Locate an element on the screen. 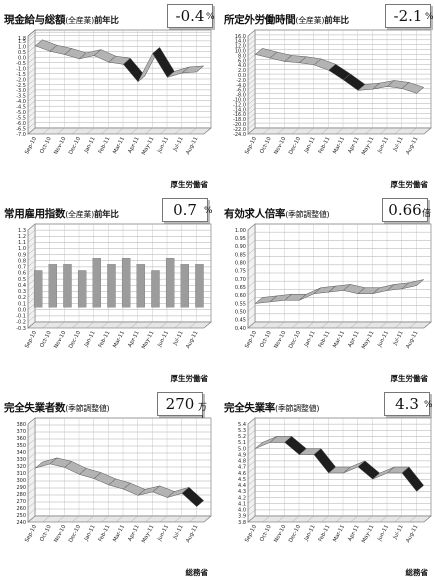  y-tick-label: 5.2 is located at coordinates (242, 437).